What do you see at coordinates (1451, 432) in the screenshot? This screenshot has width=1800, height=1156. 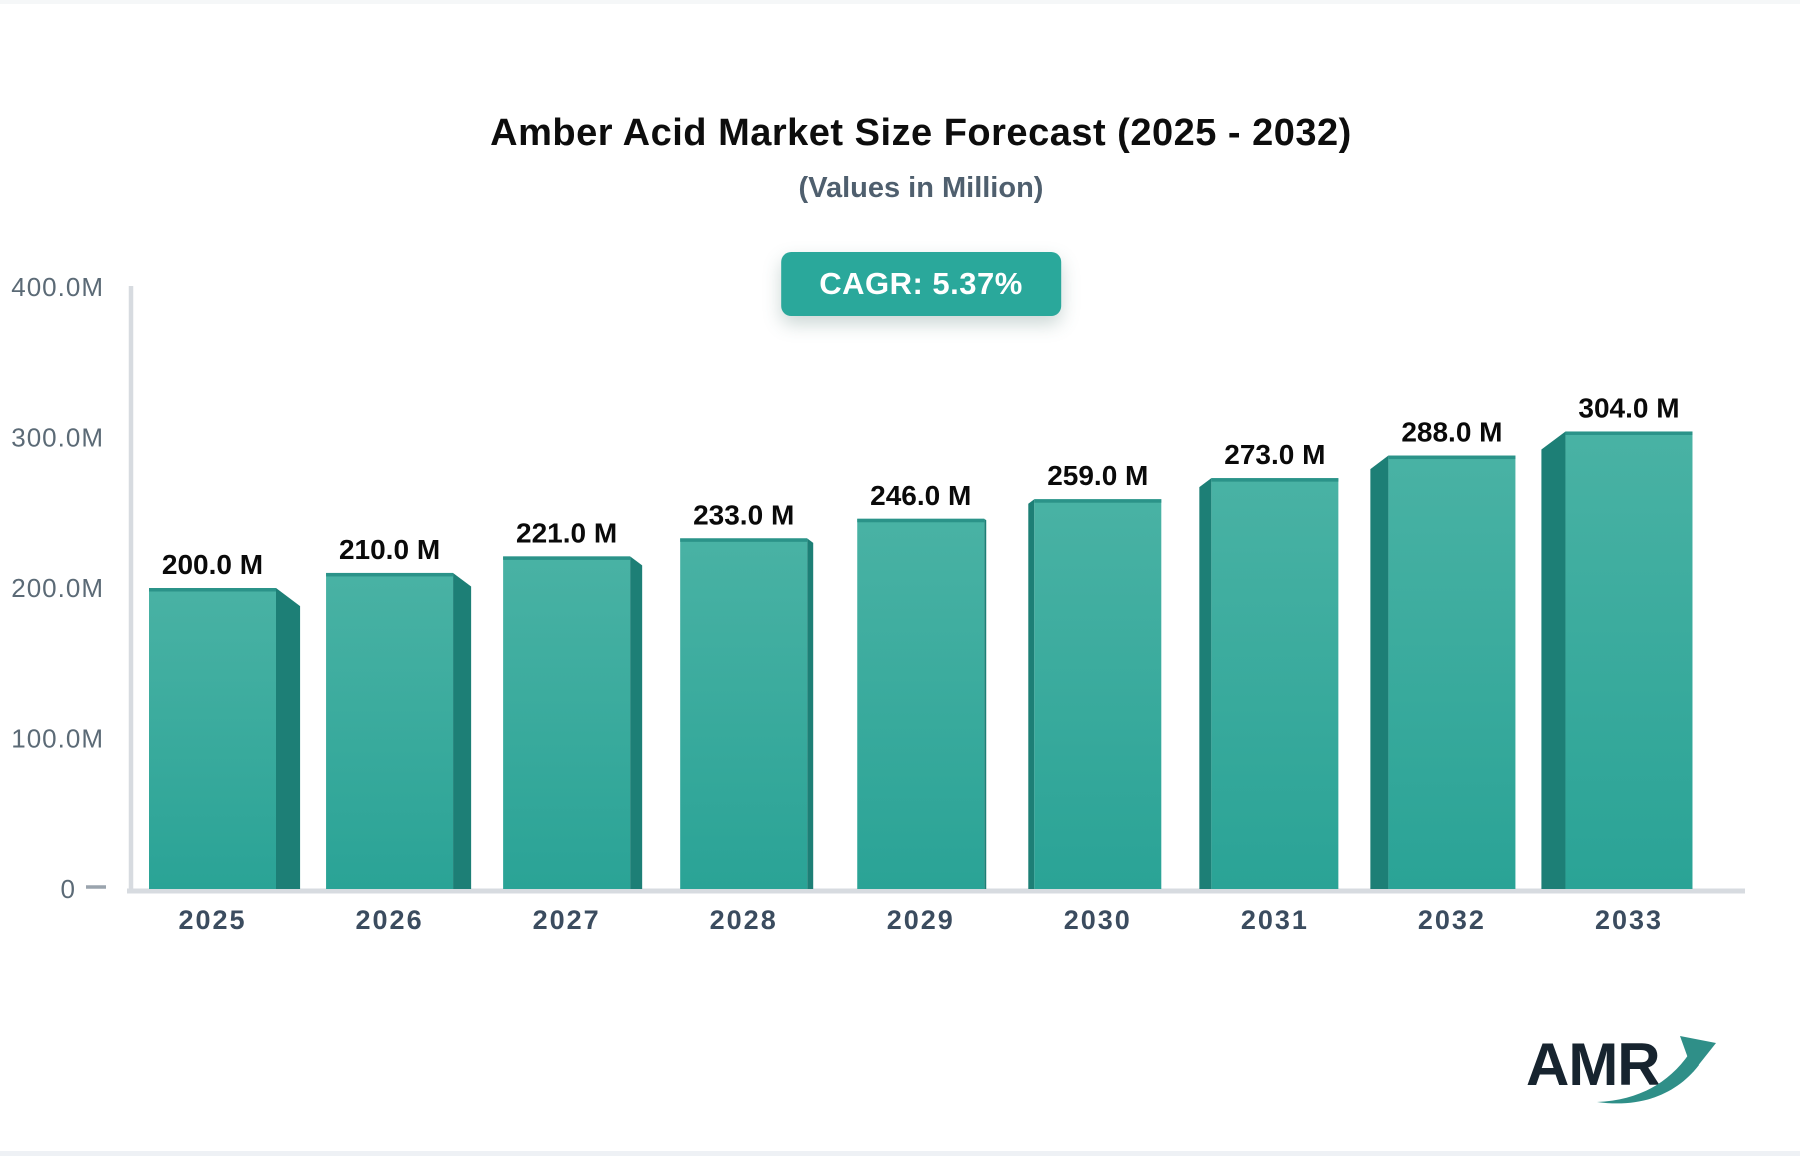 I see `bar-value-label: 288.0 M` at bounding box center [1451, 432].